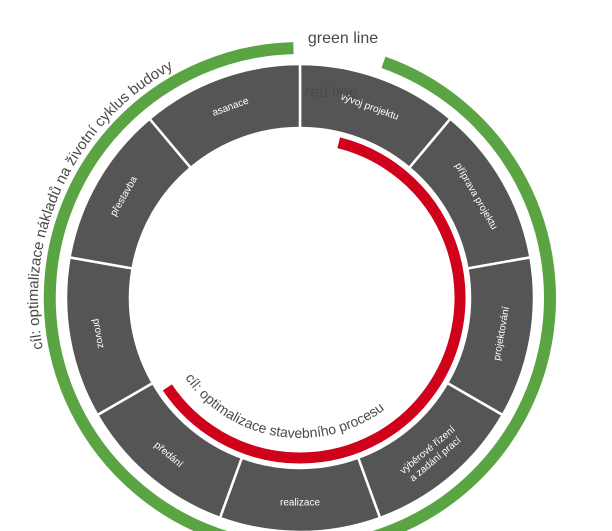 This screenshot has height=531, width=612. I want to click on phase-label: provoz, so click(98, 333).